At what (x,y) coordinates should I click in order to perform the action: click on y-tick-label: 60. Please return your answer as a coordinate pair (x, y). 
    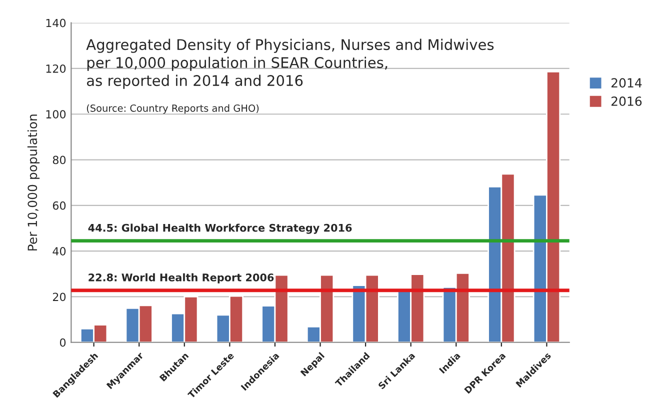
    Looking at the image, I should click on (59, 205).